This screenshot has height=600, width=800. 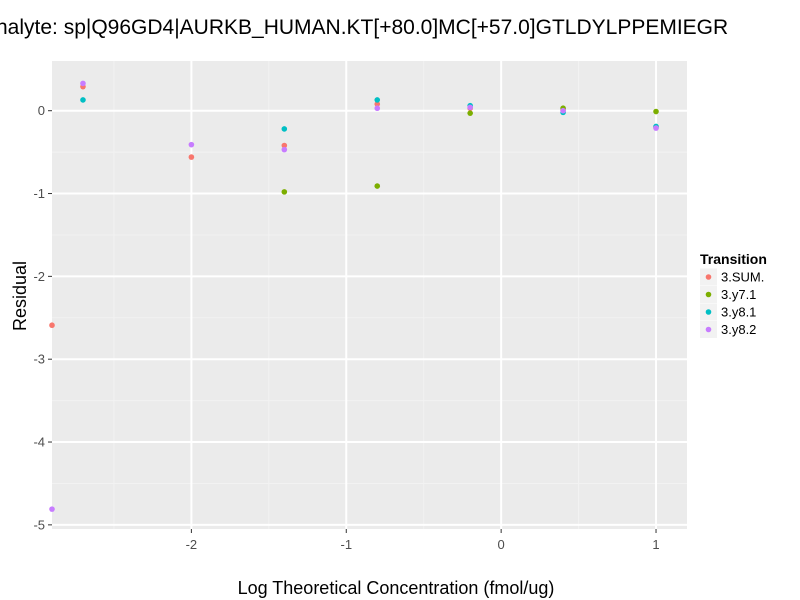 What do you see at coordinates (39, 276) in the screenshot?
I see `y-tick-label: -2` at bounding box center [39, 276].